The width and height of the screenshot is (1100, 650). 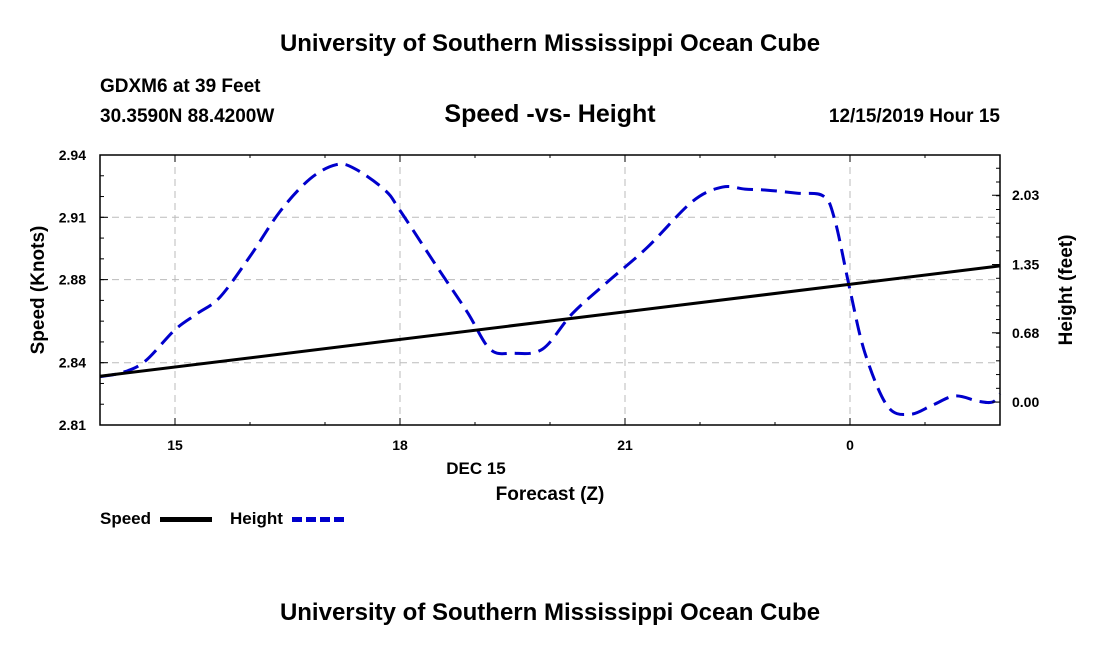 What do you see at coordinates (180, 86) in the screenshot?
I see `station-label: GDXM6 at 39 Feet` at bounding box center [180, 86].